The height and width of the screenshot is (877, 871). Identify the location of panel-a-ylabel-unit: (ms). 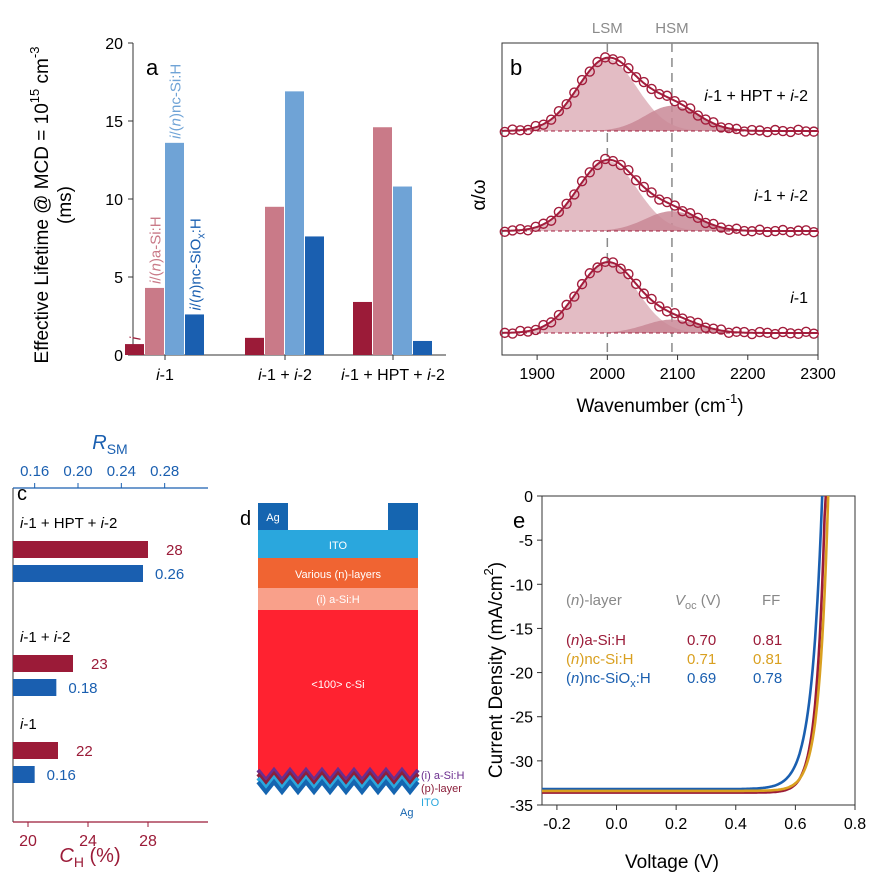
(65, 205).